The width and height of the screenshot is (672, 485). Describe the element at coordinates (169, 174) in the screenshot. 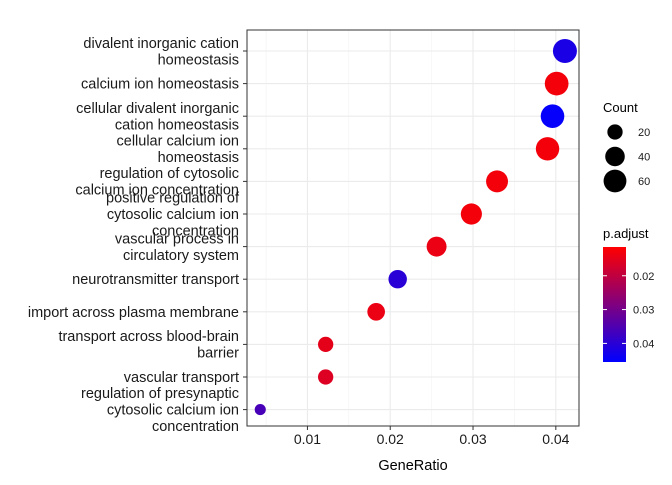

I see `y-tick-label-line: regulation of cytosolic` at that location.